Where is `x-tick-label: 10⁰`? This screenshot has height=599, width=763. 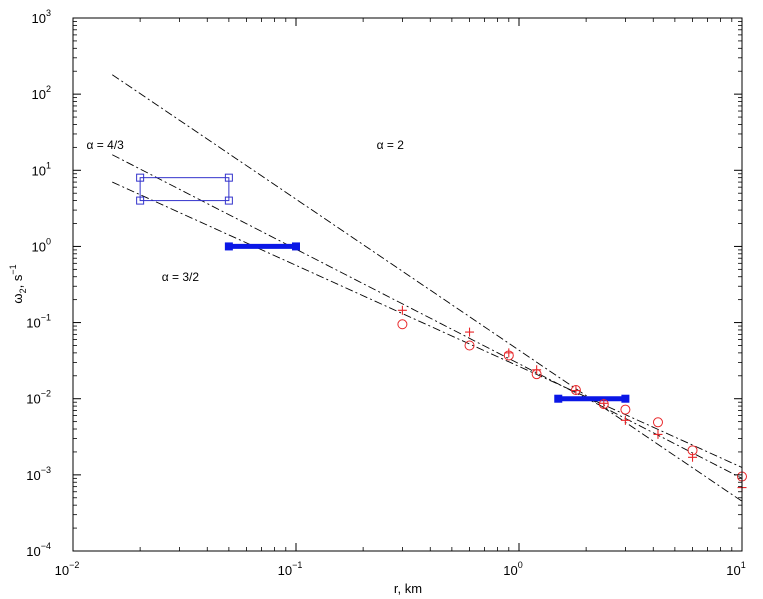 x-tick-label: 10⁰ is located at coordinates (512, 569).